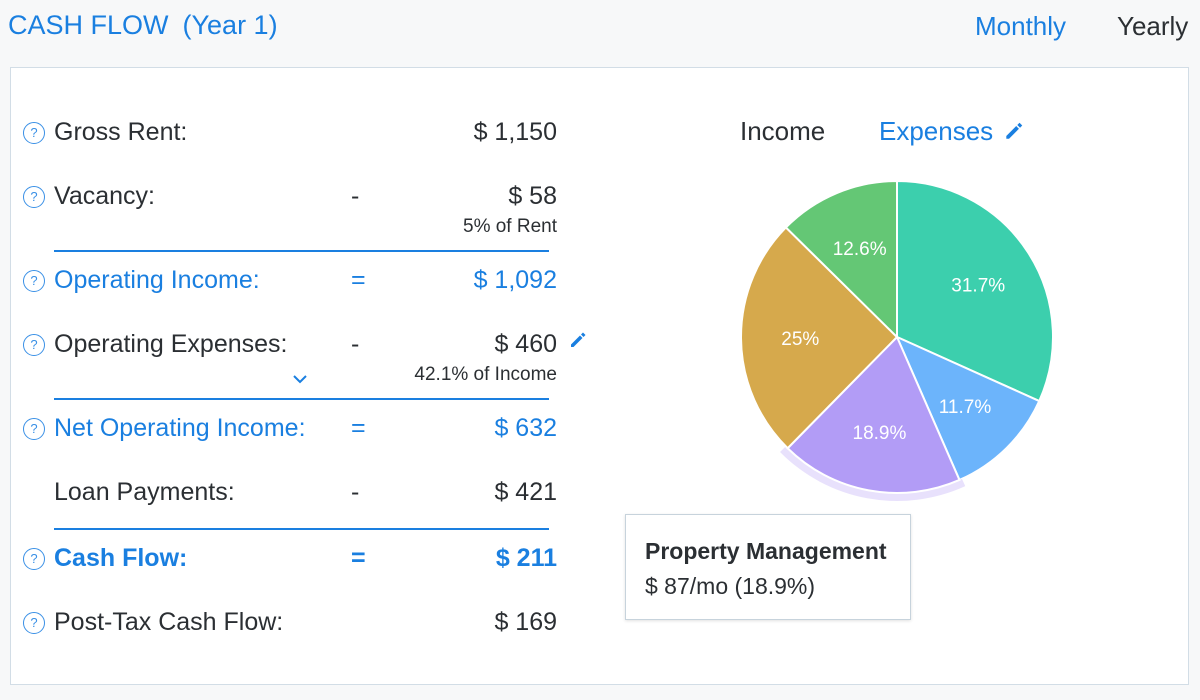 The height and width of the screenshot is (700, 1200). Describe the element at coordinates (525, 622) in the screenshot. I see `post-tax-cash-flow-value: $ 169` at that location.